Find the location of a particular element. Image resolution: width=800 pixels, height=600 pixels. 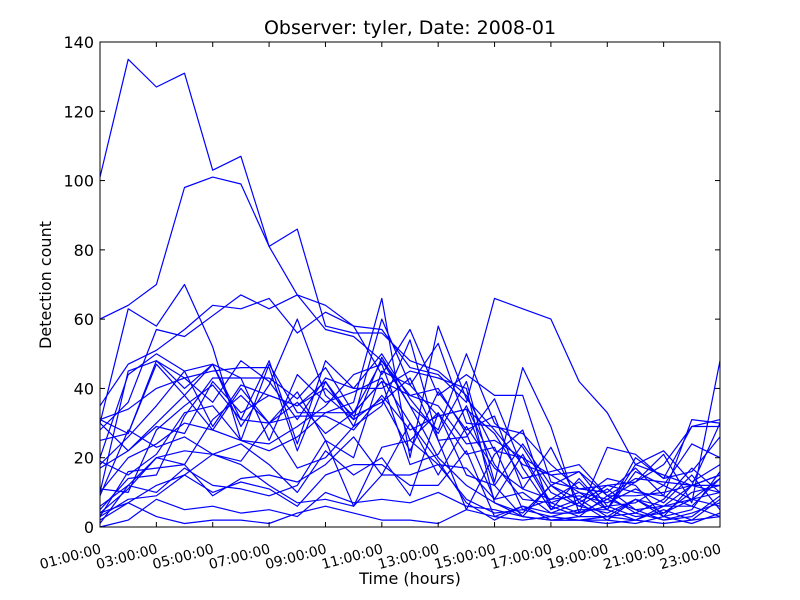

y-tick-label: 40 is located at coordinates (84, 388).